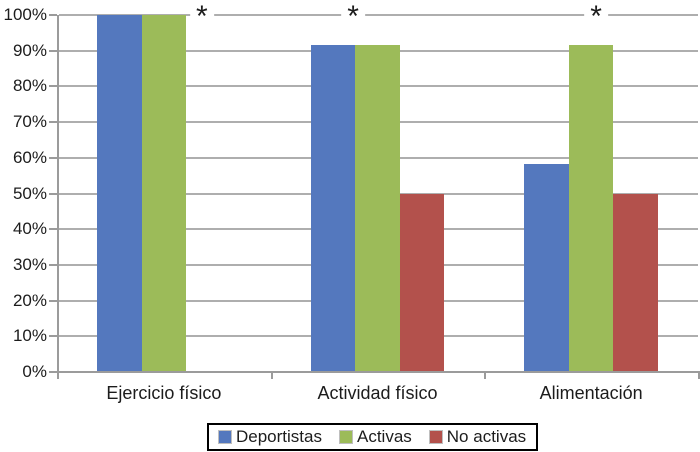 The width and height of the screenshot is (700, 452). Describe the element at coordinates (345, 437) in the screenshot. I see `legend-marker-activas` at that location.